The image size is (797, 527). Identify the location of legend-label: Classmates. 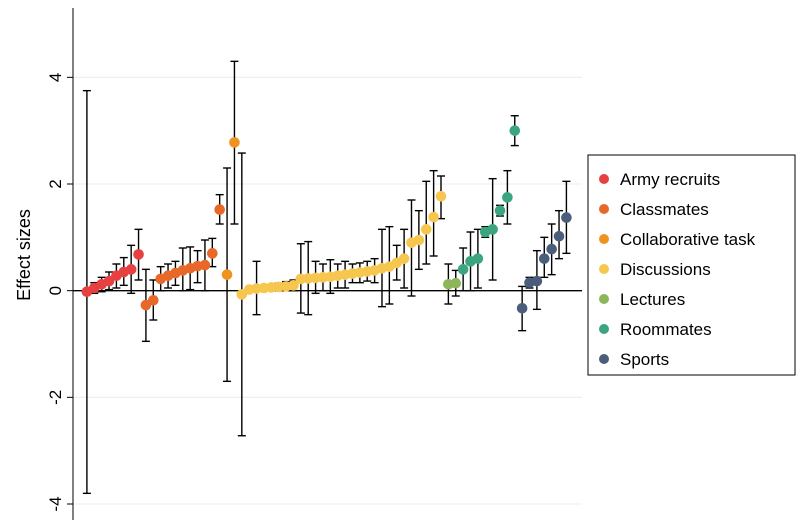
(664, 209).